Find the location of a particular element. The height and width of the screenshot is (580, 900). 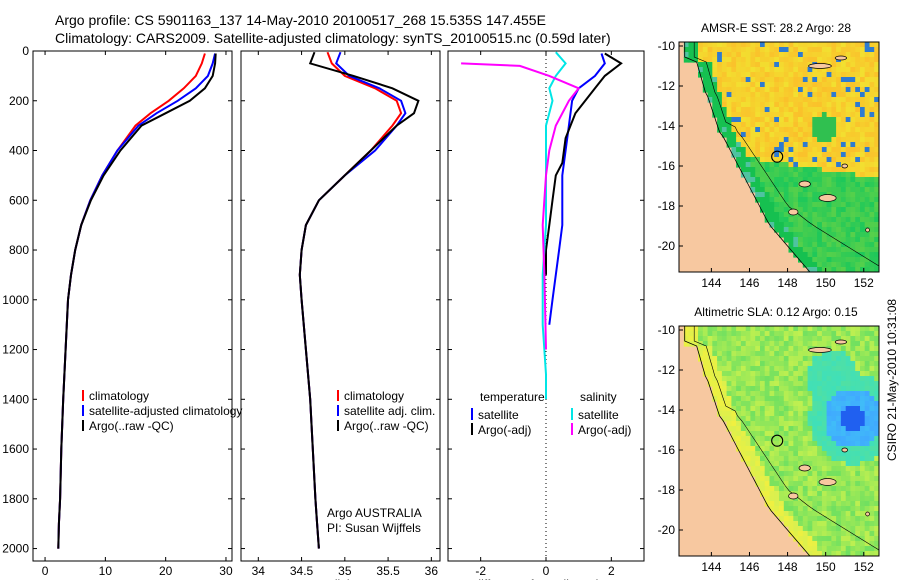

temperature-xlabel: temperature is located at coordinates (132, 578).